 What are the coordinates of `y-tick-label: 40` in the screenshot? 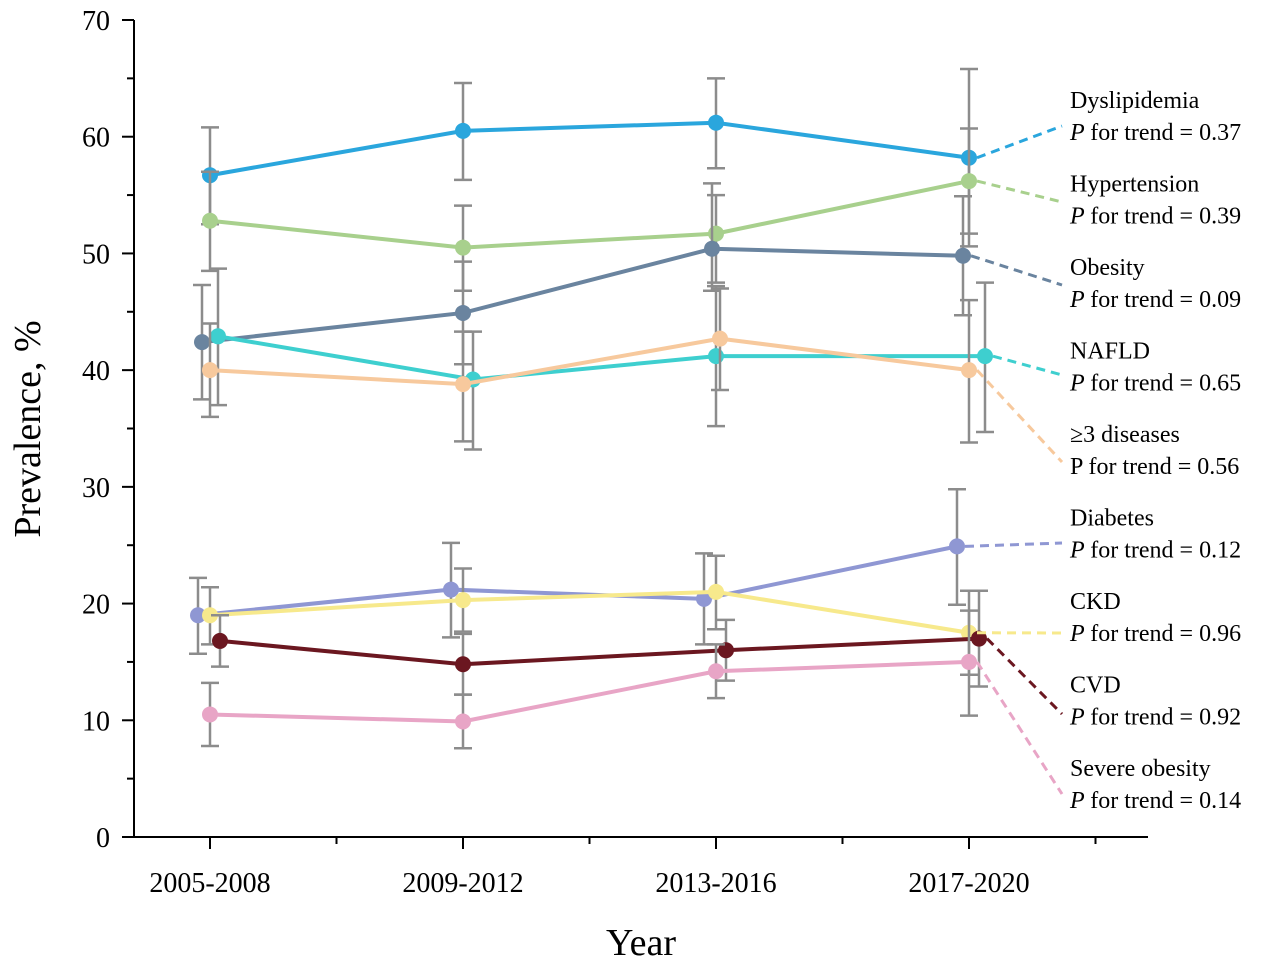 It's located at (96, 371).